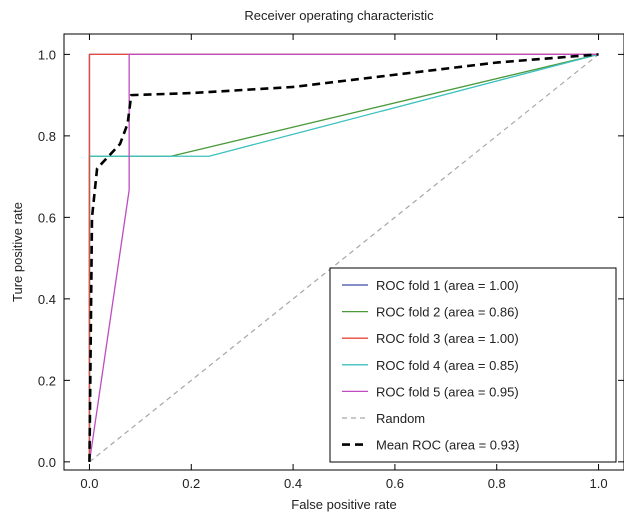 The image size is (624, 516). What do you see at coordinates (447, 391) in the screenshot?
I see `legend-label: ROC fold 5 (area = 0.95)` at bounding box center [447, 391].